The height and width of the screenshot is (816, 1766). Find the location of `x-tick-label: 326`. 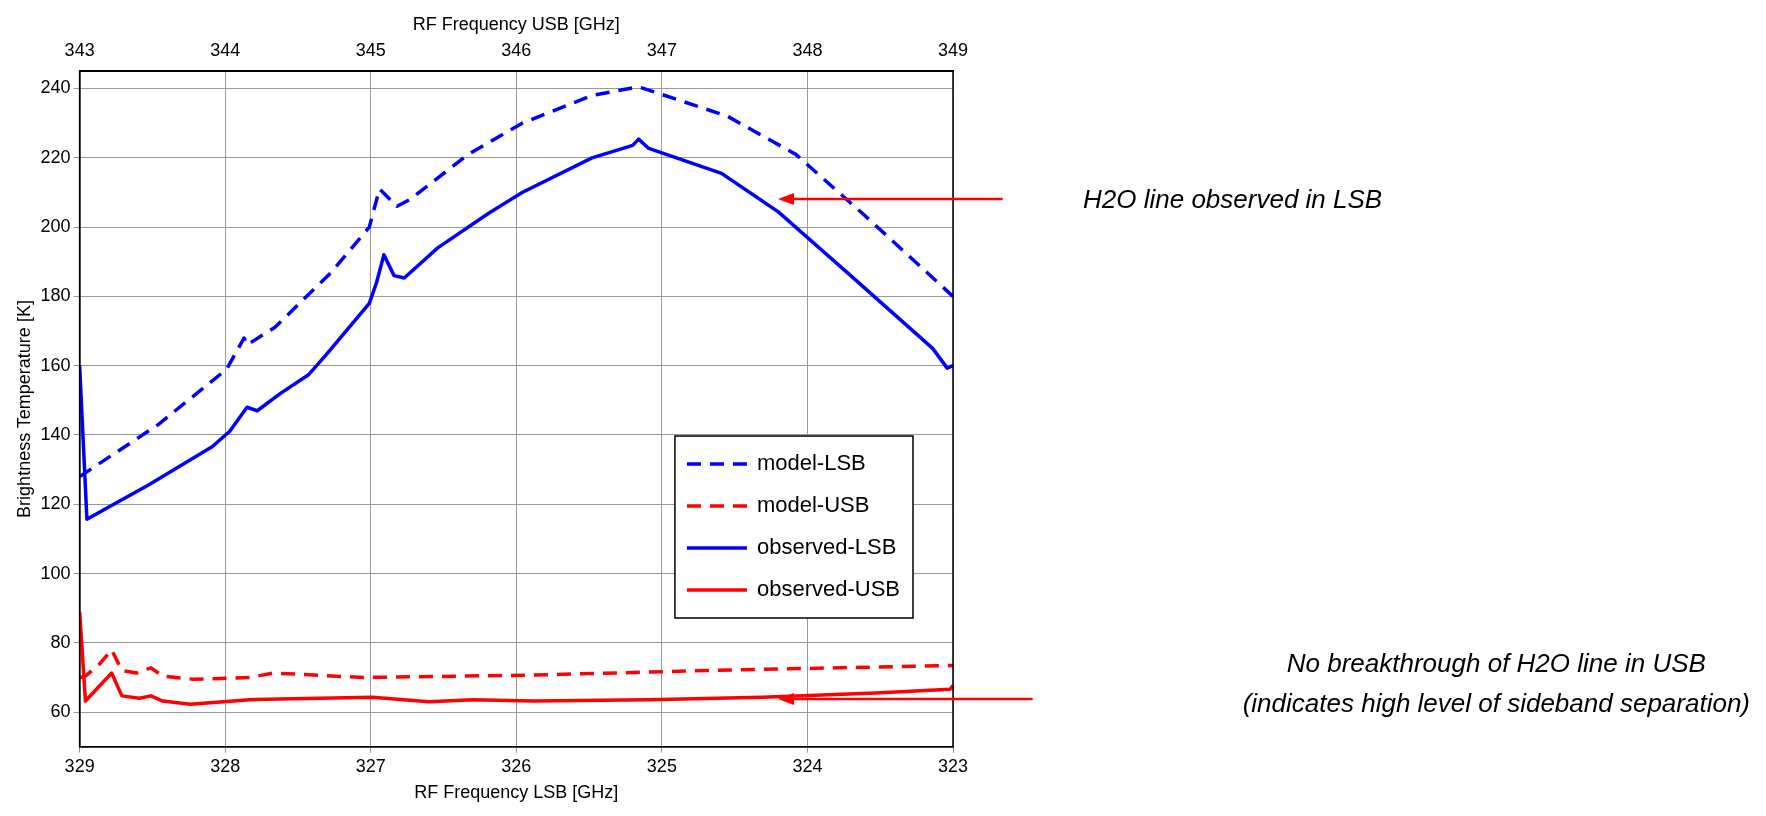

x-tick-label: 326 is located at coordinates (516, 765).